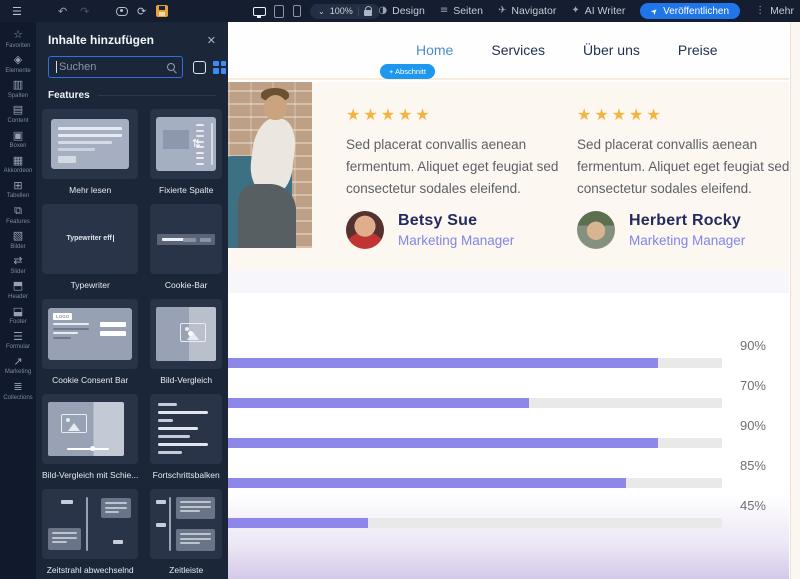  Describe the element at coordinates (18, 114) in the screenshot. I see `sidebar-item-content: ▤ Content` at that location.